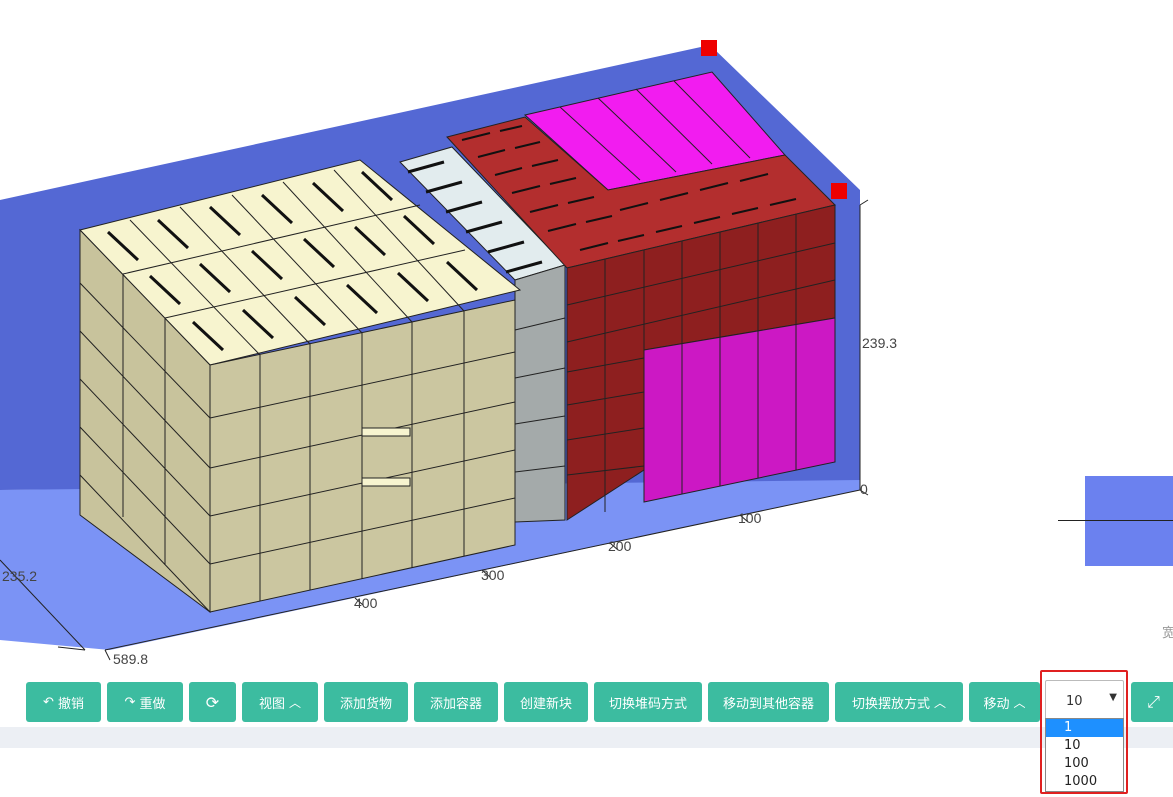 This screenshot has height=797, width=1173. I want to click on switch-placement-dropdown-button: 切换摆放方式 ︿, so click(899, 702).